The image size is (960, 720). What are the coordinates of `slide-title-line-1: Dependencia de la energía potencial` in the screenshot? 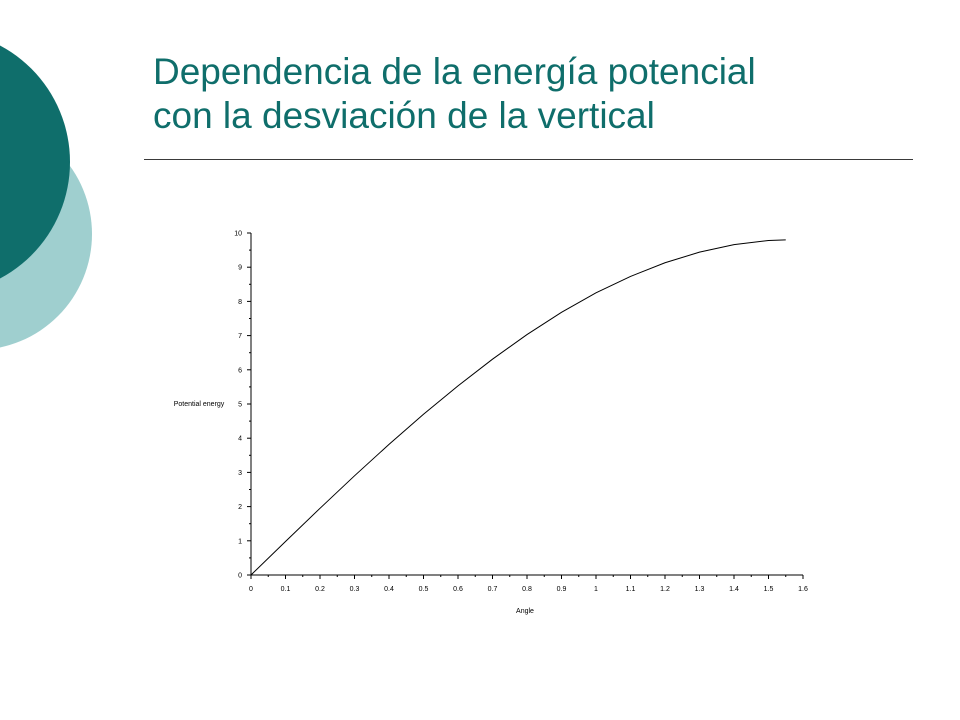 It's located at (454, 71).